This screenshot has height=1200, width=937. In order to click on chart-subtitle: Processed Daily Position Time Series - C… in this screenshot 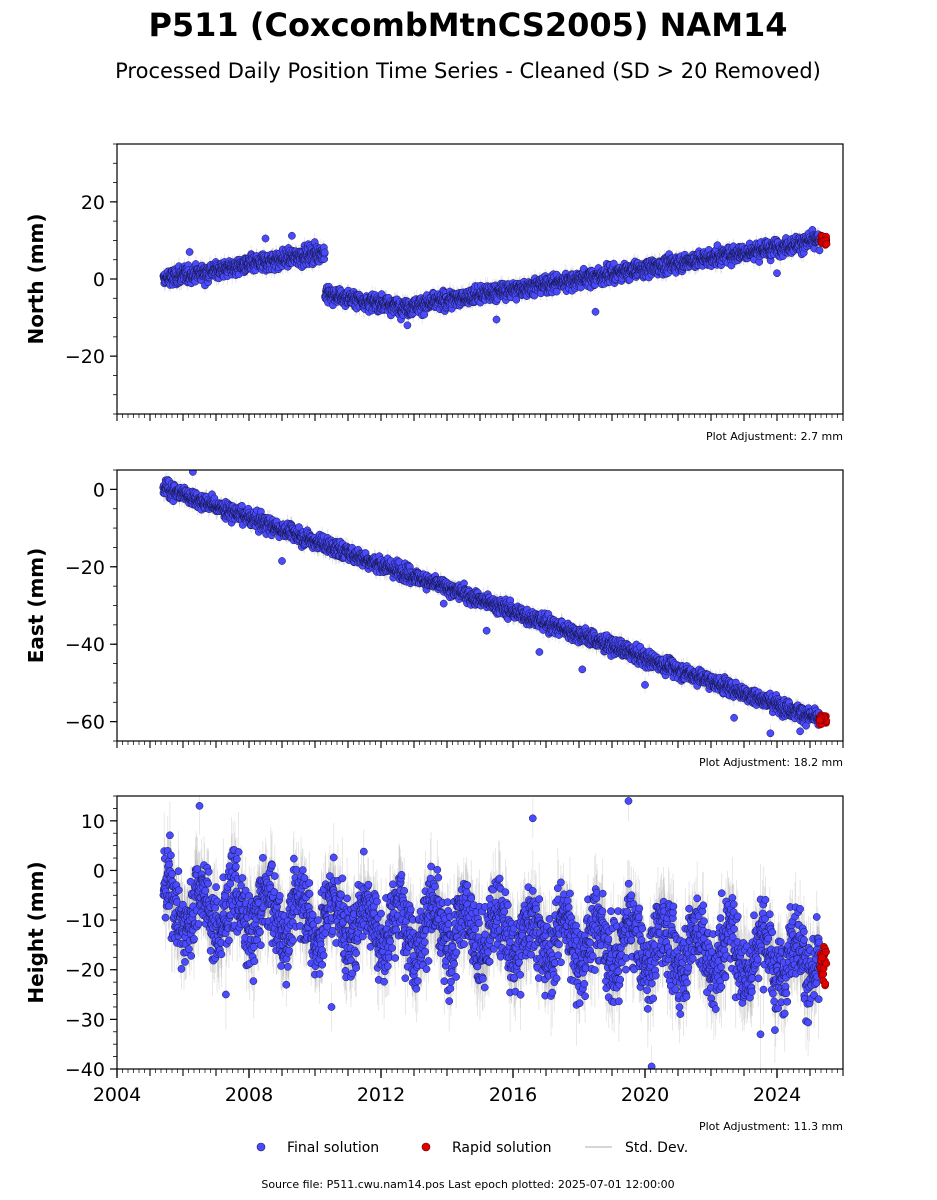, I will do `click(468, 71)`.